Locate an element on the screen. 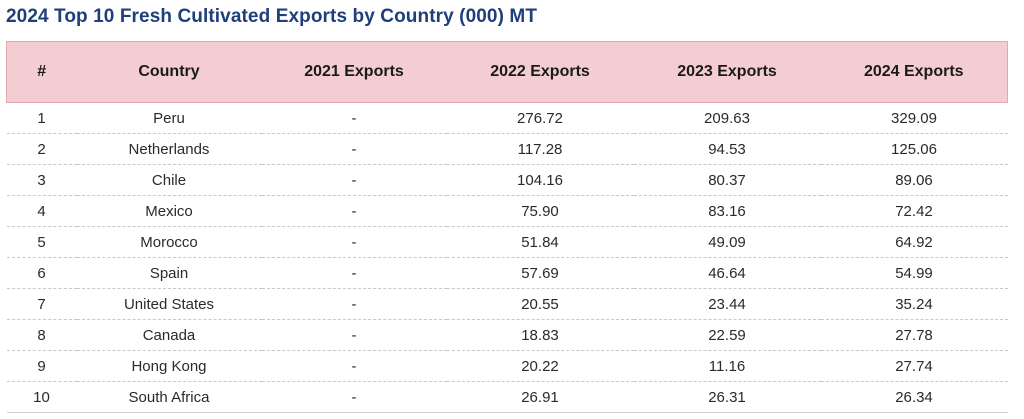 Image resolution: width=1024 pixels, height=419 pixels. table-row: 10 South Africa -26.91 26.31 26.34 is located at coordinates (507, 397).